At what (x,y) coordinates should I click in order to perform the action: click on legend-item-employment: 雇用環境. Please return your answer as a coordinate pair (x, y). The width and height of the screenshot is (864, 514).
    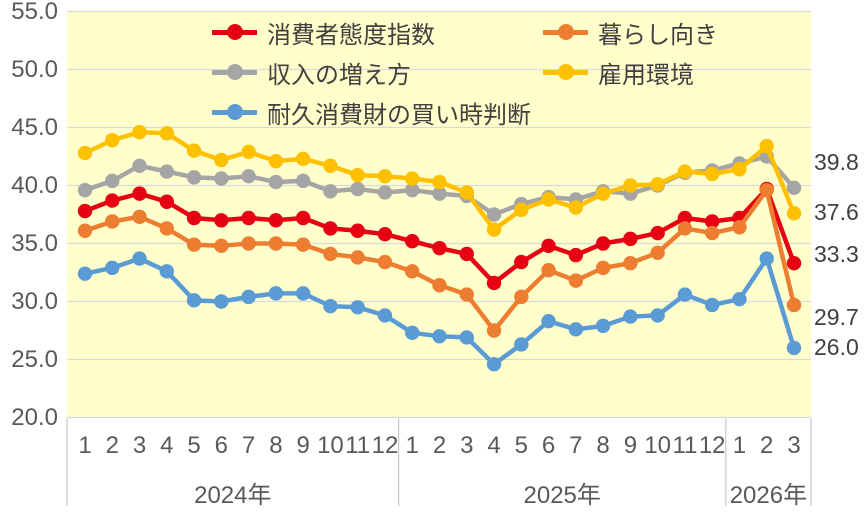
    Looking at the image, I should click on (618, 74).